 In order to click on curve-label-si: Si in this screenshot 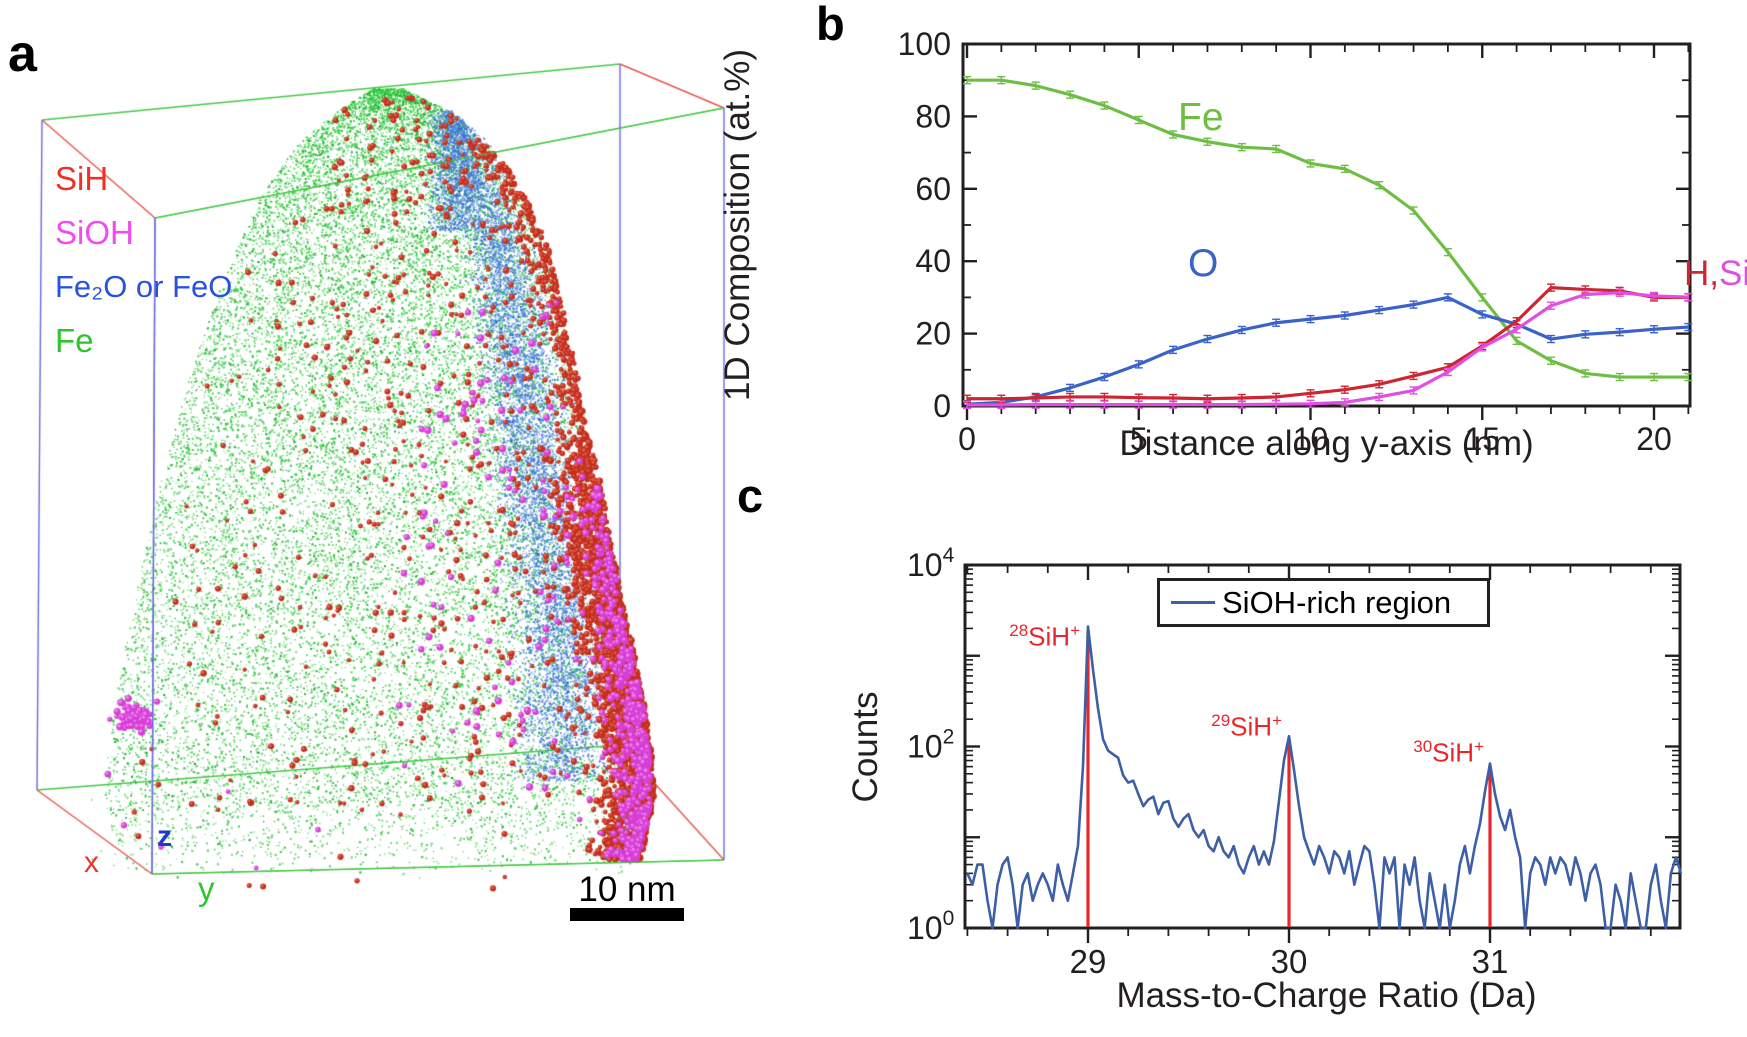, I will do `click(1733, 273)`.